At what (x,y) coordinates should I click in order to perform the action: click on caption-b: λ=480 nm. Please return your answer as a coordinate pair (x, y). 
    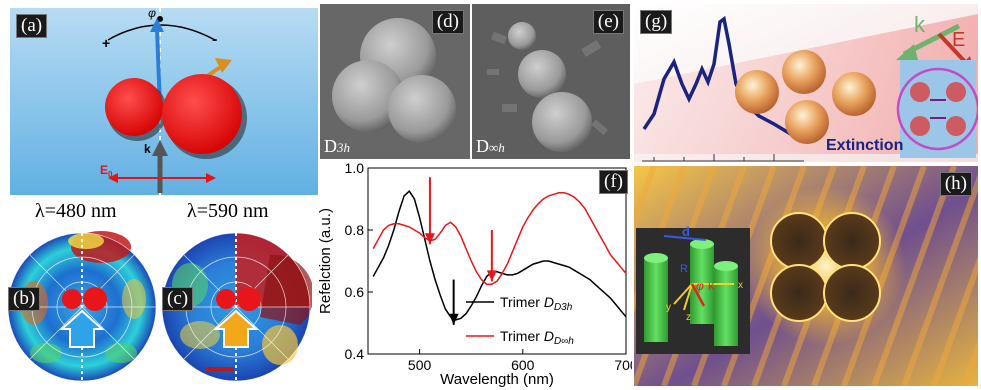
    Looking at the image, I should click on (76, 211).